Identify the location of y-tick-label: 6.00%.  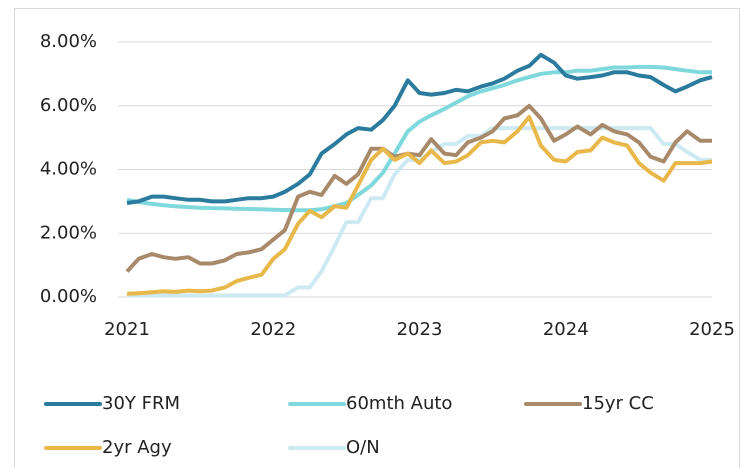
(68, 105).